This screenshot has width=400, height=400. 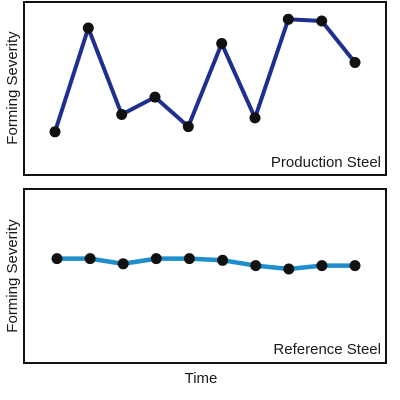 I want to click on production-panel-label: Production Steel, so click(x=326, y=162).